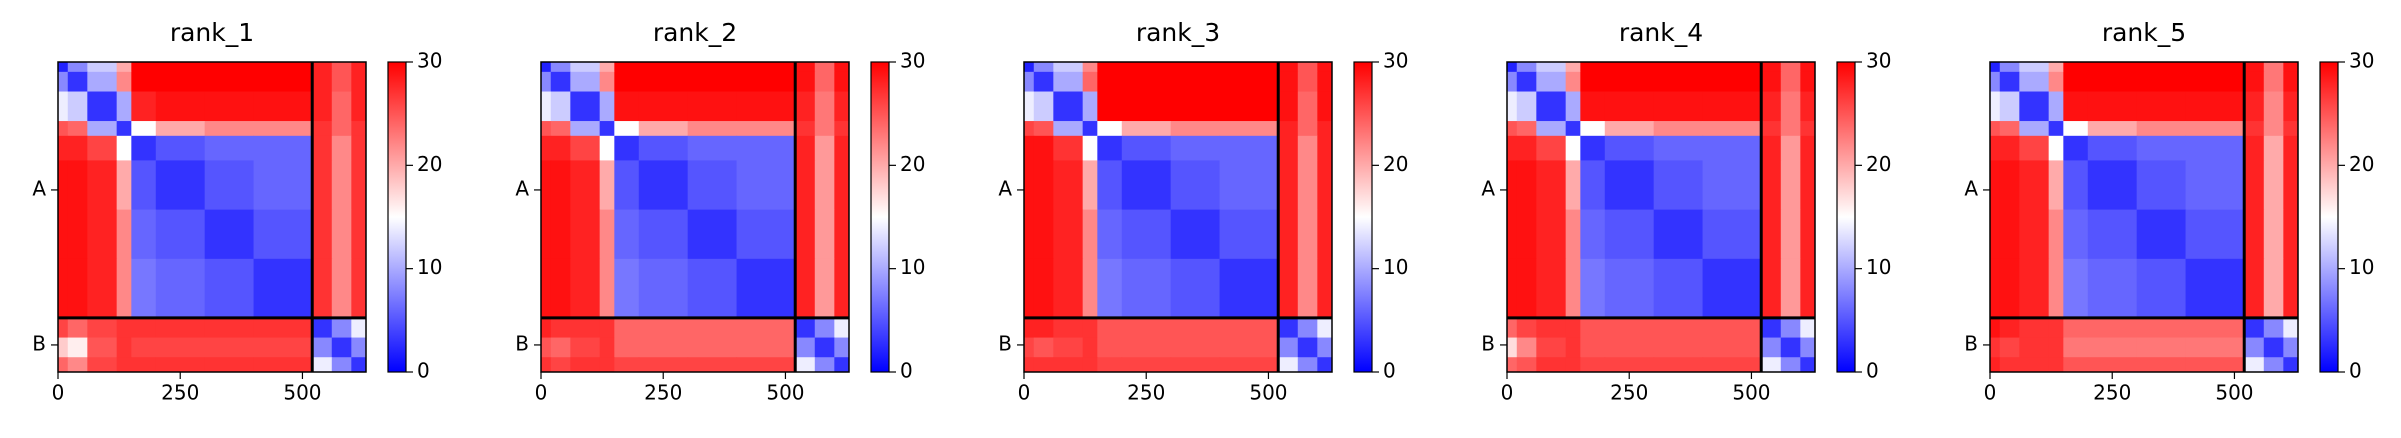 The width and height of the screenshot is (2401, 438). What do you see at coordinates (880, 217) in the screenshot?
I see `colorbar` at bounding box center [880, 217].